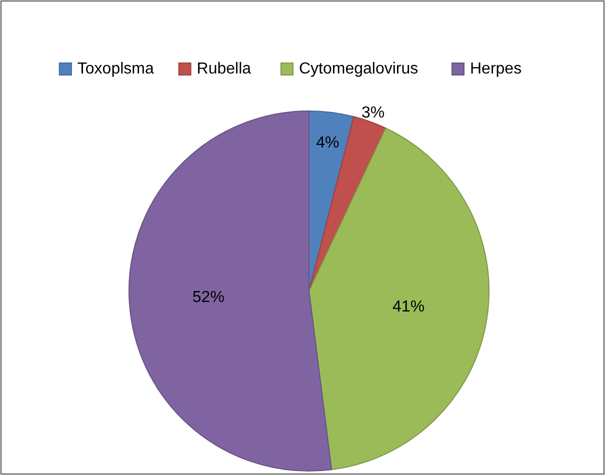 This screenshot has width=605, height=475. I want to click on data-label: 41%, so click(408, 307).